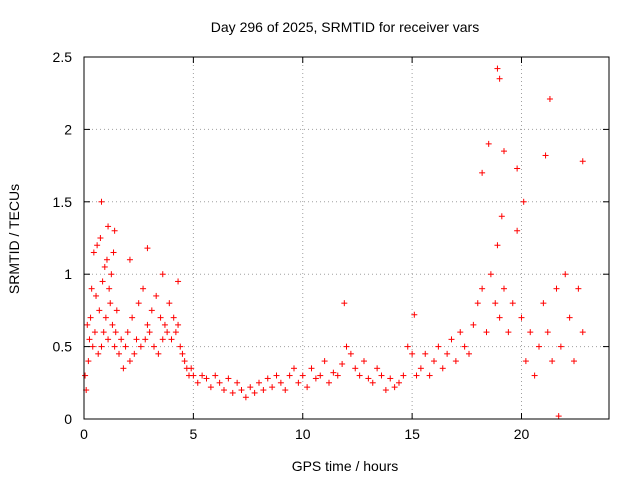 This screenshot has height=480, width=640. Describe the element at coordinates (14, 239) in the screenshot. I see `y-axis-title: SRMTID / TECUs` at that location.